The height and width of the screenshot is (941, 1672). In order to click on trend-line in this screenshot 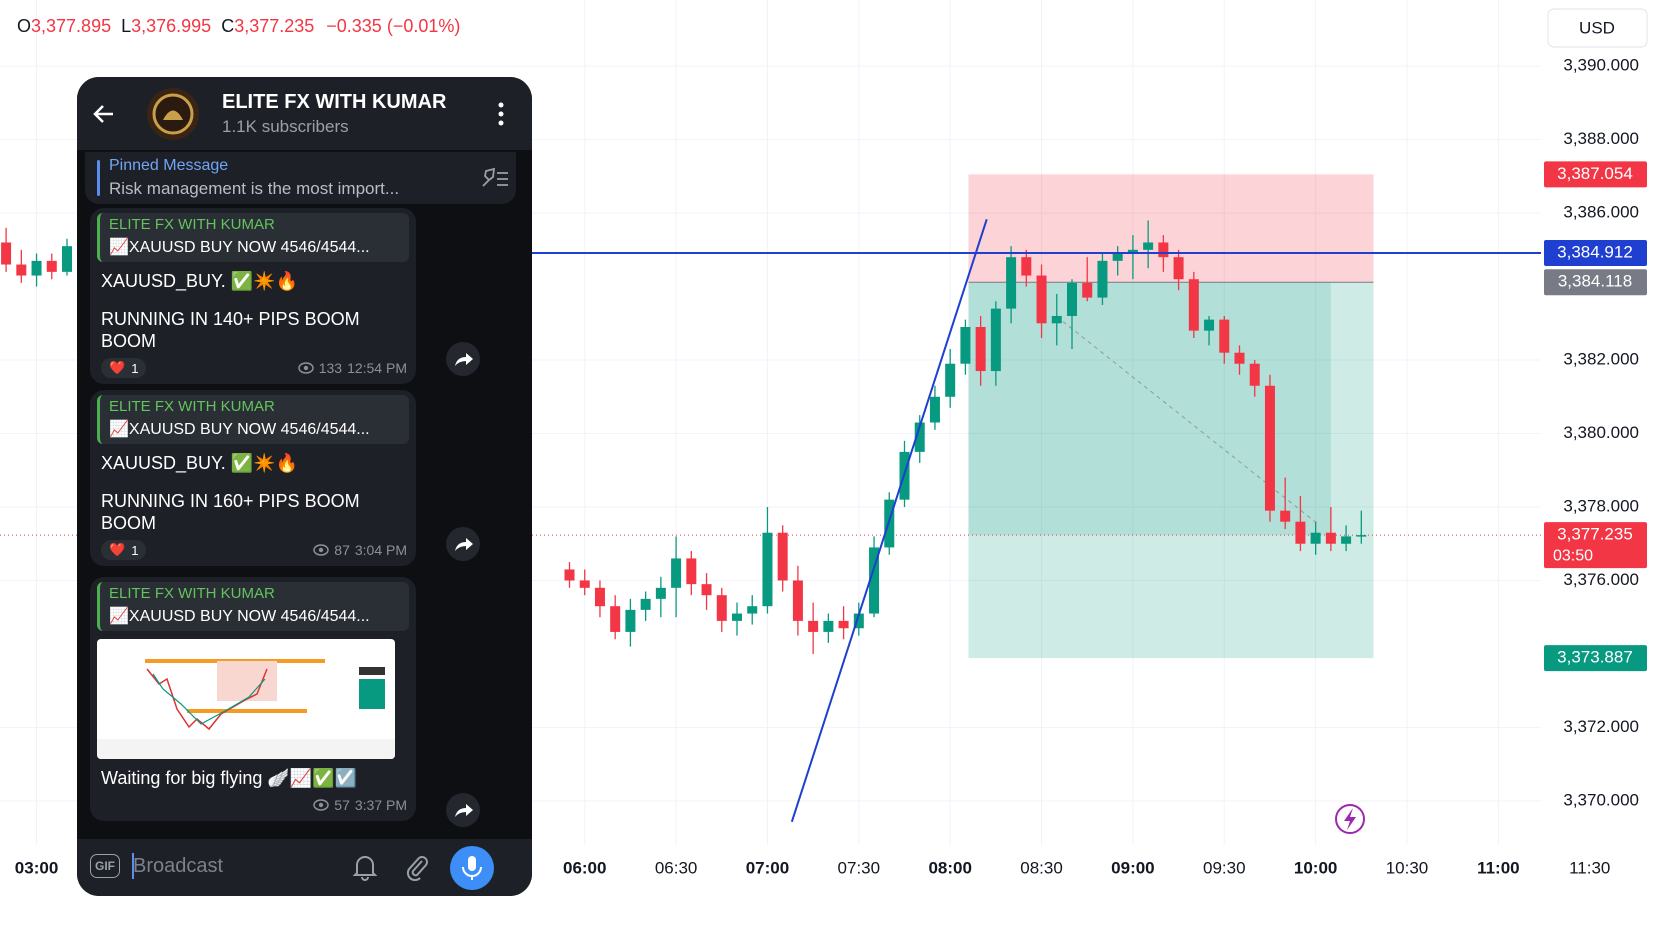, I will do `click(889, 521)`.